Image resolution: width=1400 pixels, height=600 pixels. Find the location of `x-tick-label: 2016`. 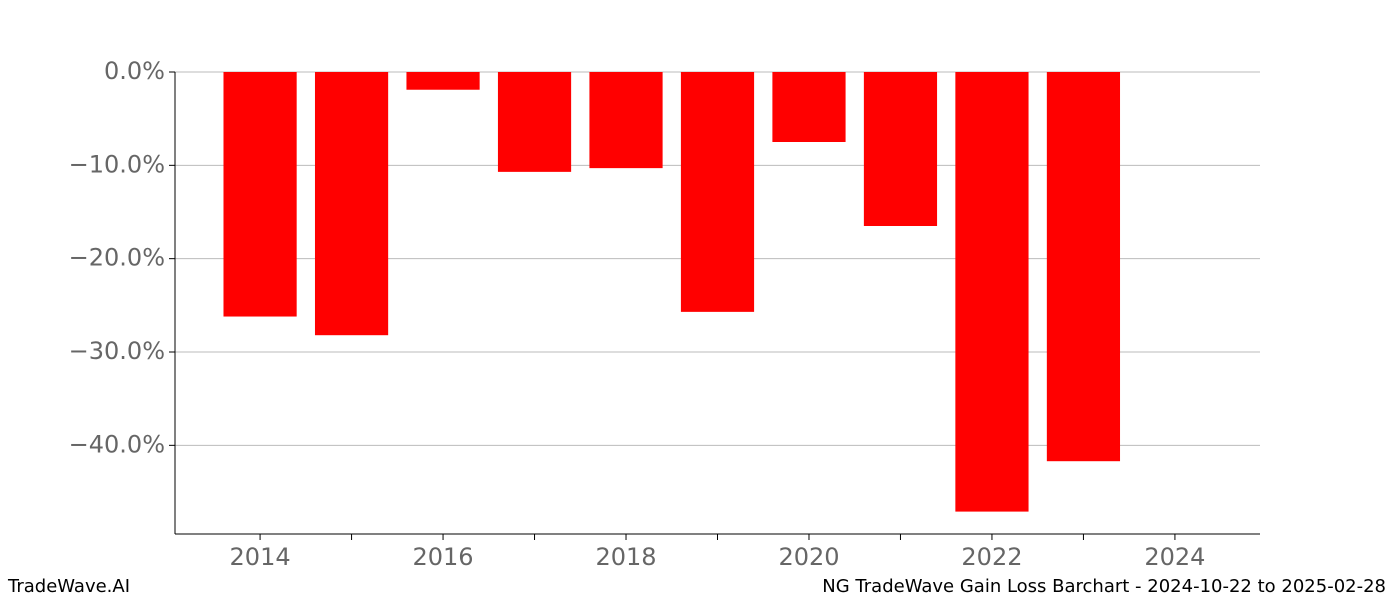

x-tick-label: 2016 is located at coordinates (443, 557).